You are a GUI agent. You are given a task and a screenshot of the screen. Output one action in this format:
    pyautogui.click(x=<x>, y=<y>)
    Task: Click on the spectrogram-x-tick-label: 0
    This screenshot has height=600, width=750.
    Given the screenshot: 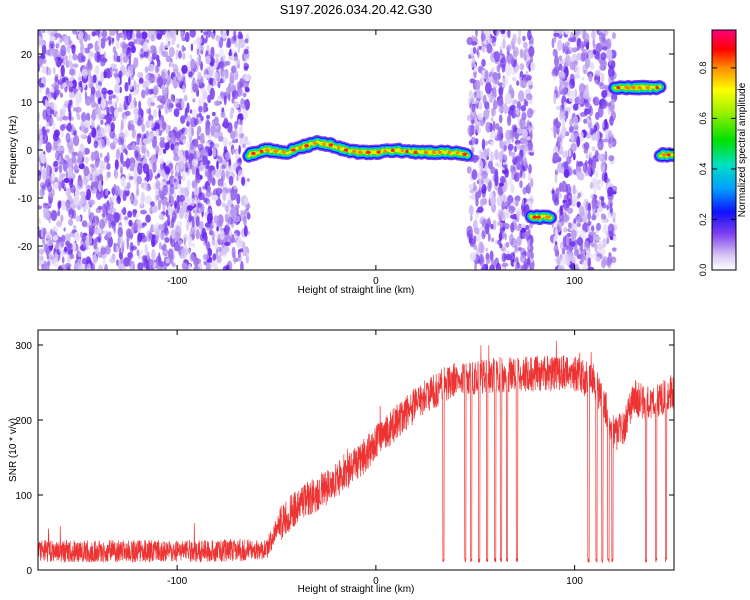 What is the action you would take?
    pyautogui.click(x=376, y=281)
    